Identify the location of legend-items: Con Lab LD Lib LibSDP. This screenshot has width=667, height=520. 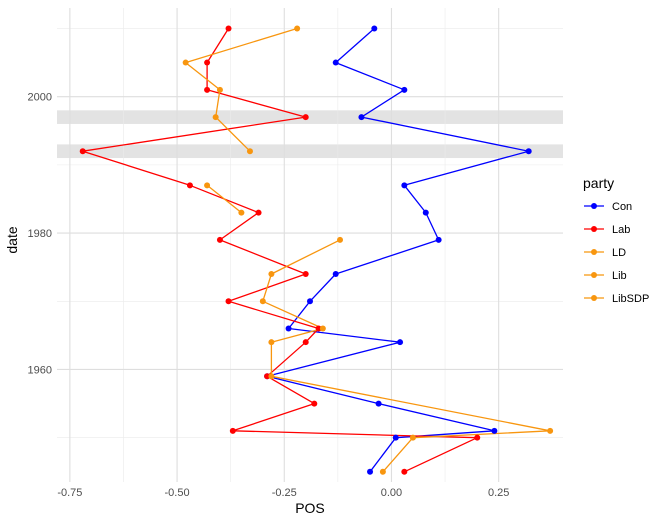
(616, 253).